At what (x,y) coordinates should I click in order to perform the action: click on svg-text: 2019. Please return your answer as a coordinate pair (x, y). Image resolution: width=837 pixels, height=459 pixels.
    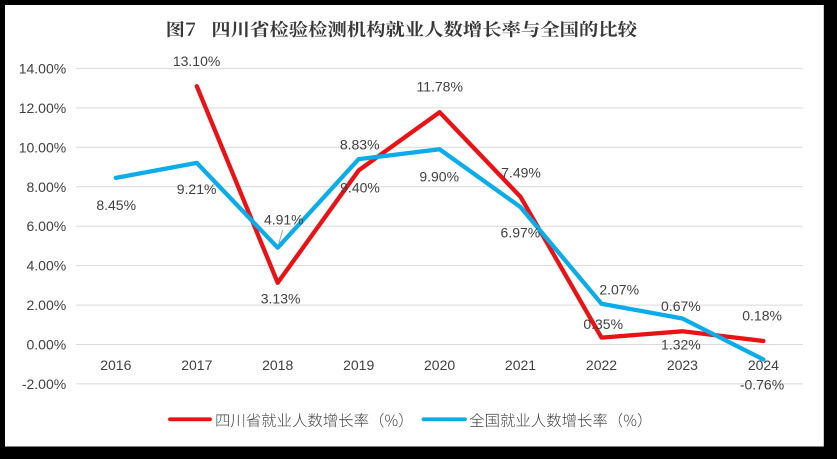
    Looking at the image, I should click on (358, 365).